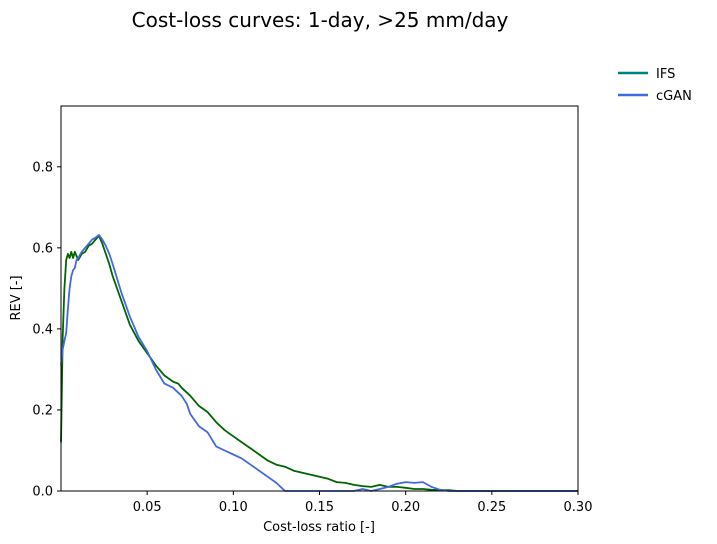  Describe the element at coordinates (665, 74) in the screenshot. I see `legend-label-ifs: IFS` at that location.